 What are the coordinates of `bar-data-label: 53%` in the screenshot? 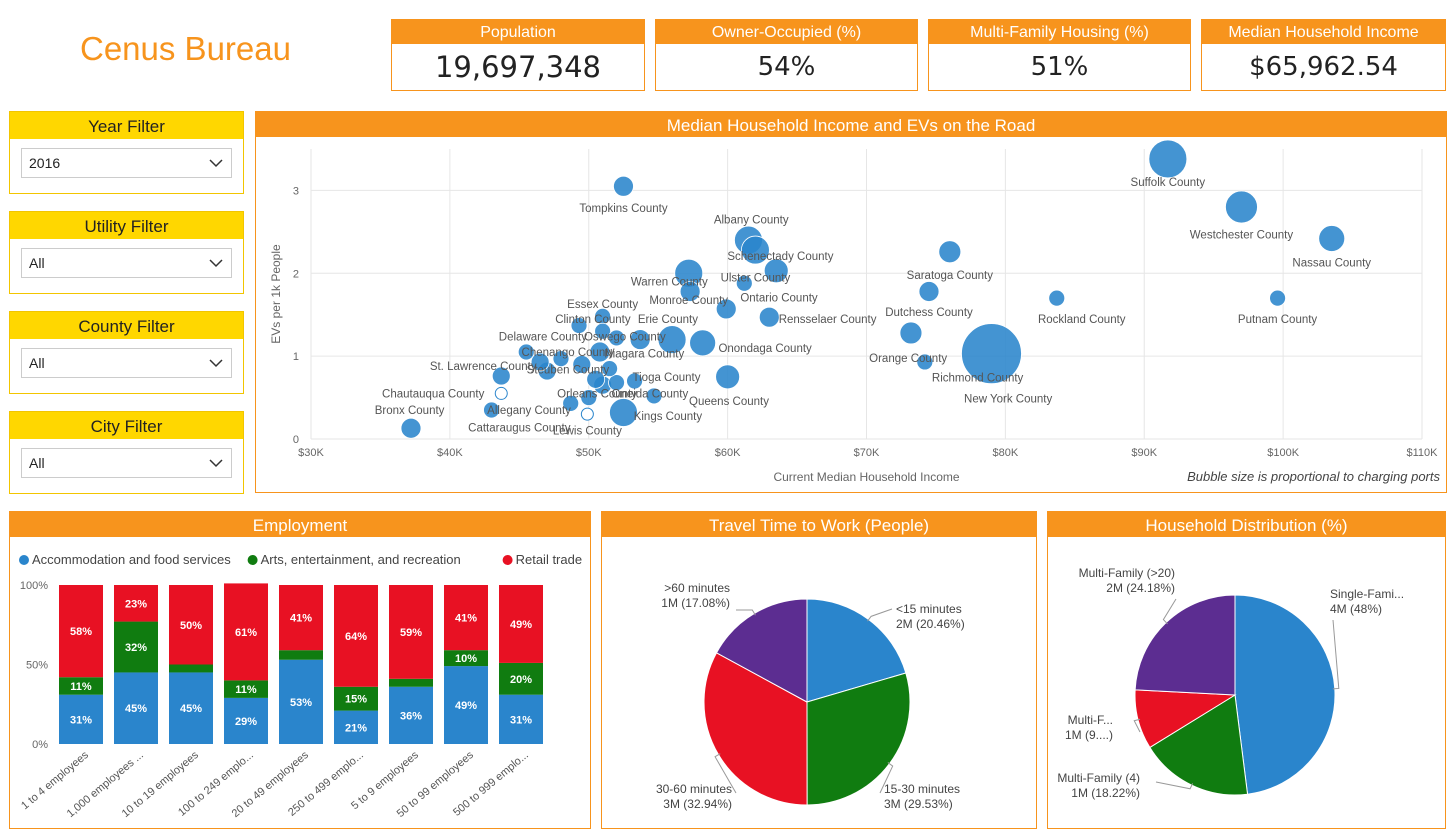 It's located at (301, 703).